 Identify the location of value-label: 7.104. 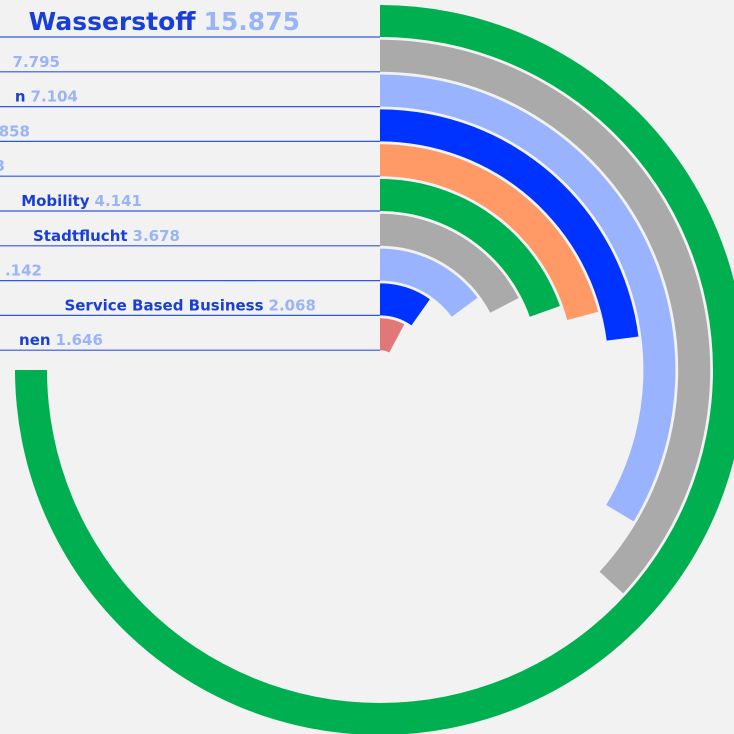
(54, 97).